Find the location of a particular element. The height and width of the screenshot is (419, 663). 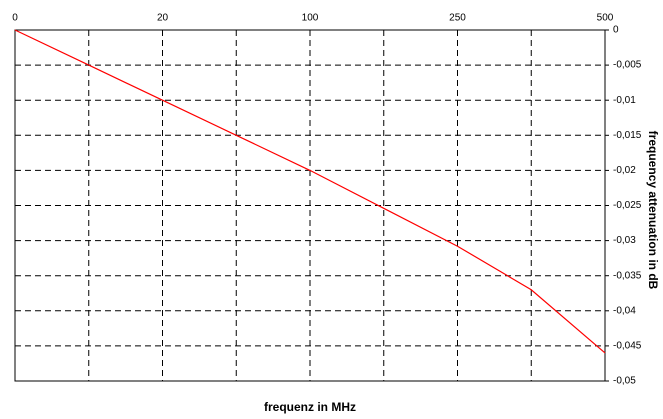

y-tick-label: 0 is located at coordinates (616, 30).